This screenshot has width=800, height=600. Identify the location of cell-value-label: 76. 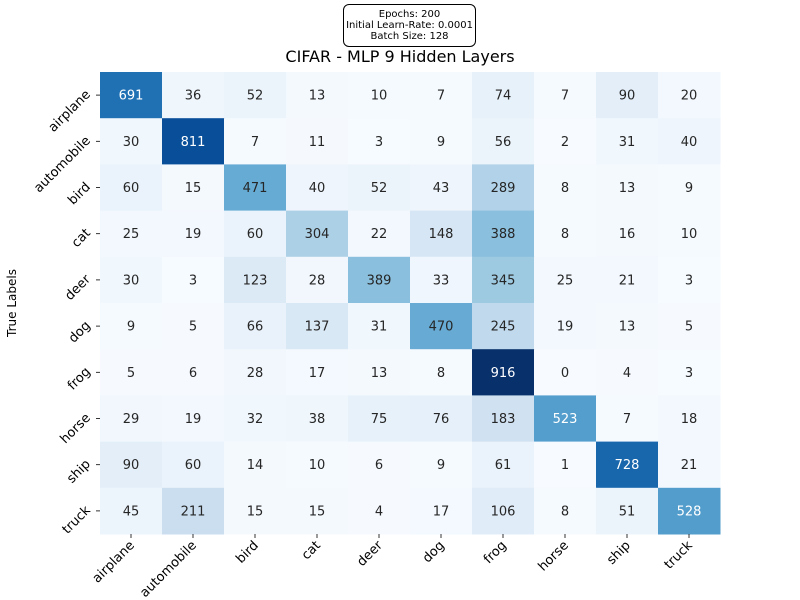
(441, 419).